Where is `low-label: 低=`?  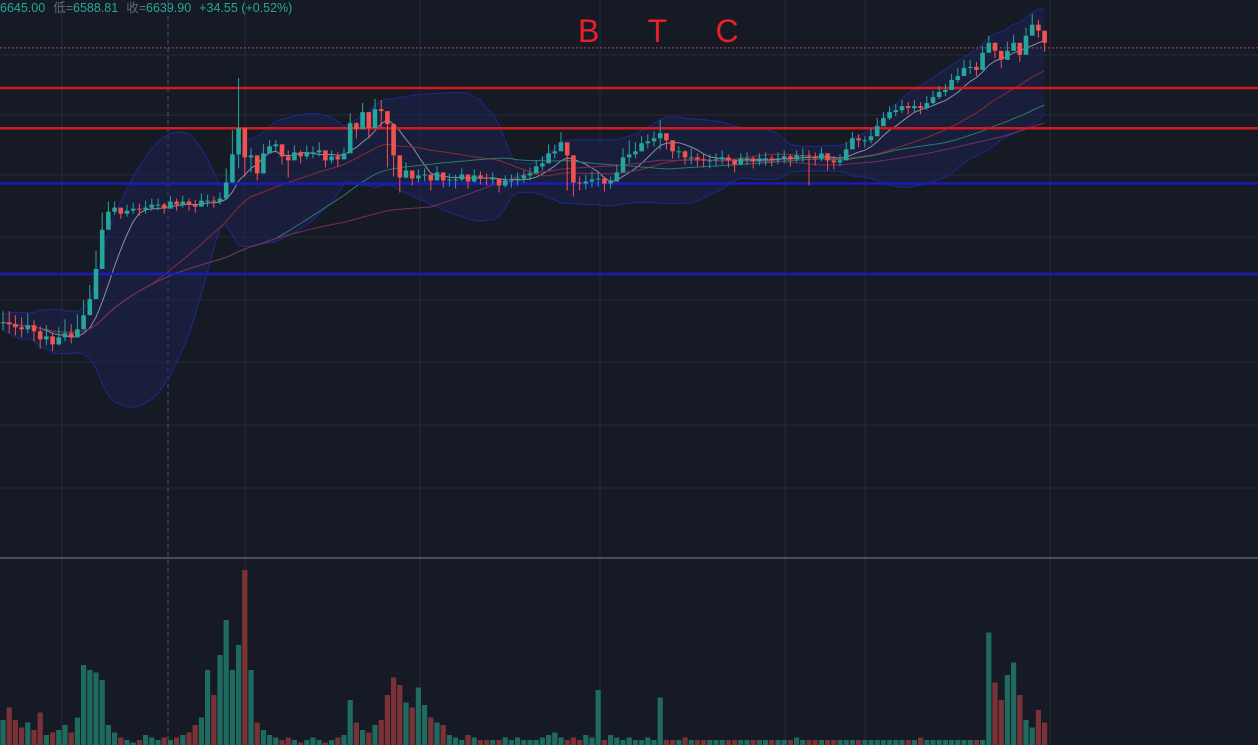 low-label: 低= is located at coordinates (63, 8).